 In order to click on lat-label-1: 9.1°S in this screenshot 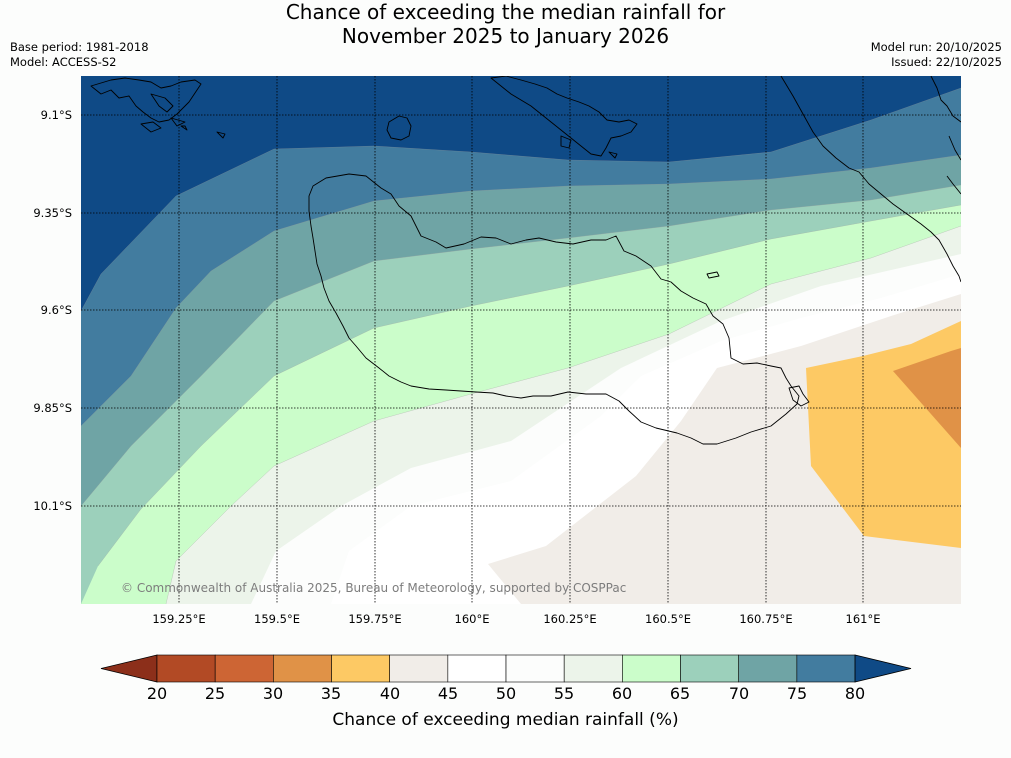, I will do `click(56, 115)`.